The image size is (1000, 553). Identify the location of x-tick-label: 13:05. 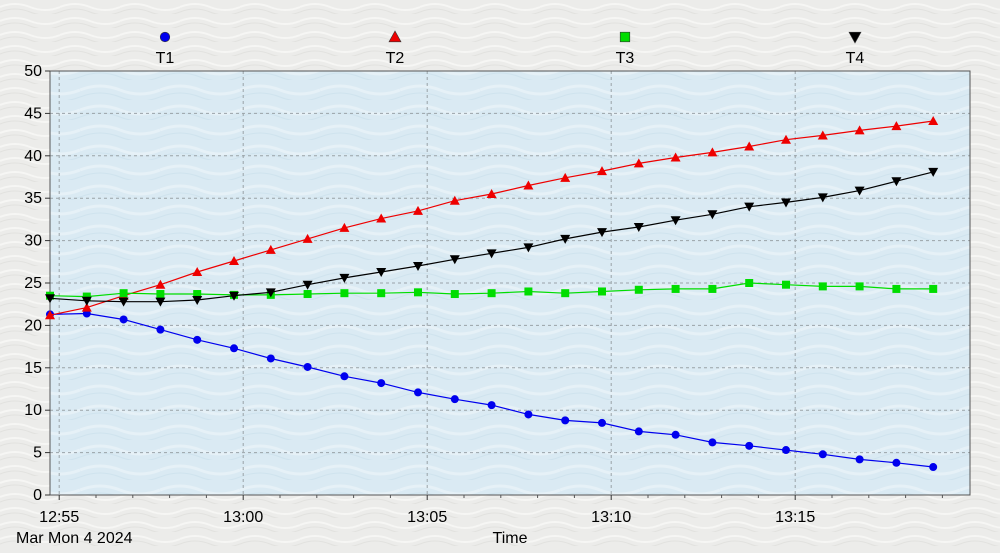
(427, 517).